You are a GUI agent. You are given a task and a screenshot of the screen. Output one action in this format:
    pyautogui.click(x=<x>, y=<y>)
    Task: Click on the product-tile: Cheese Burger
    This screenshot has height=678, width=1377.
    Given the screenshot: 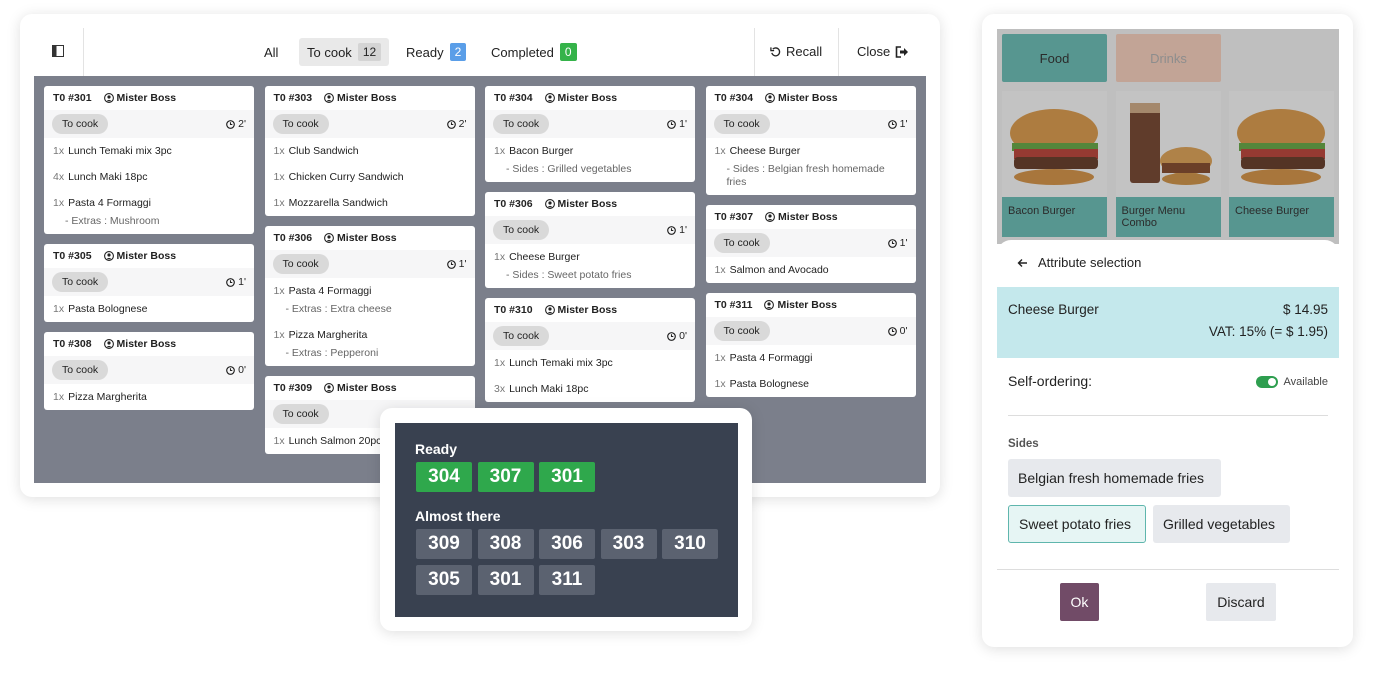 What is the action you would take?
    pyautogui.click(x=1281, y=164)
    